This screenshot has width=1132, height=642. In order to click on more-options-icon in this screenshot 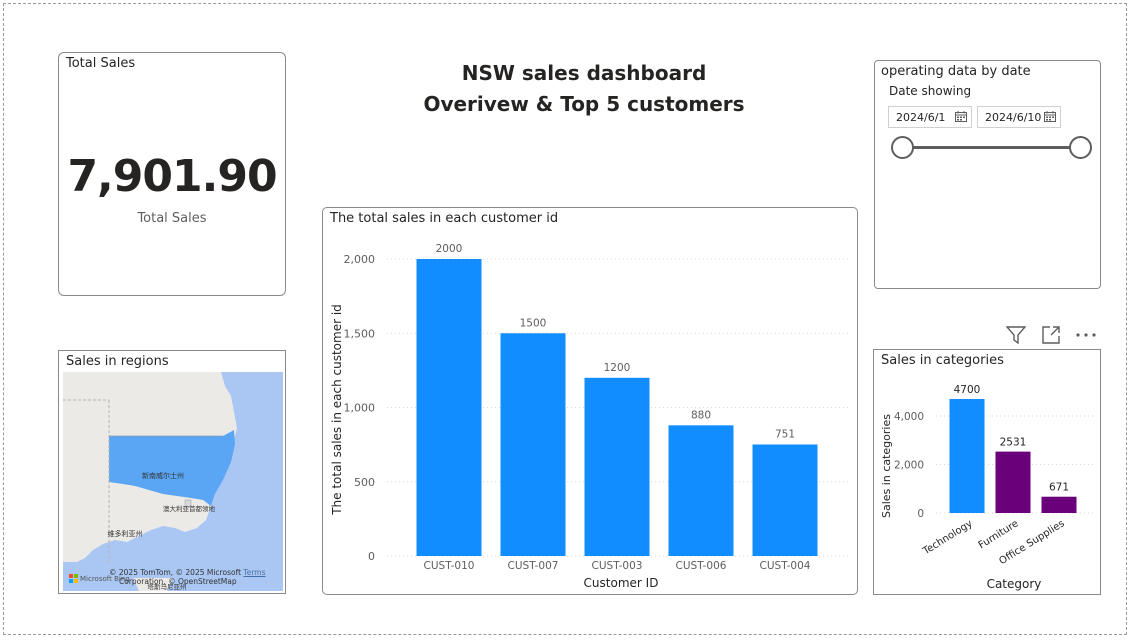, I will do `click(1086, 335)`.